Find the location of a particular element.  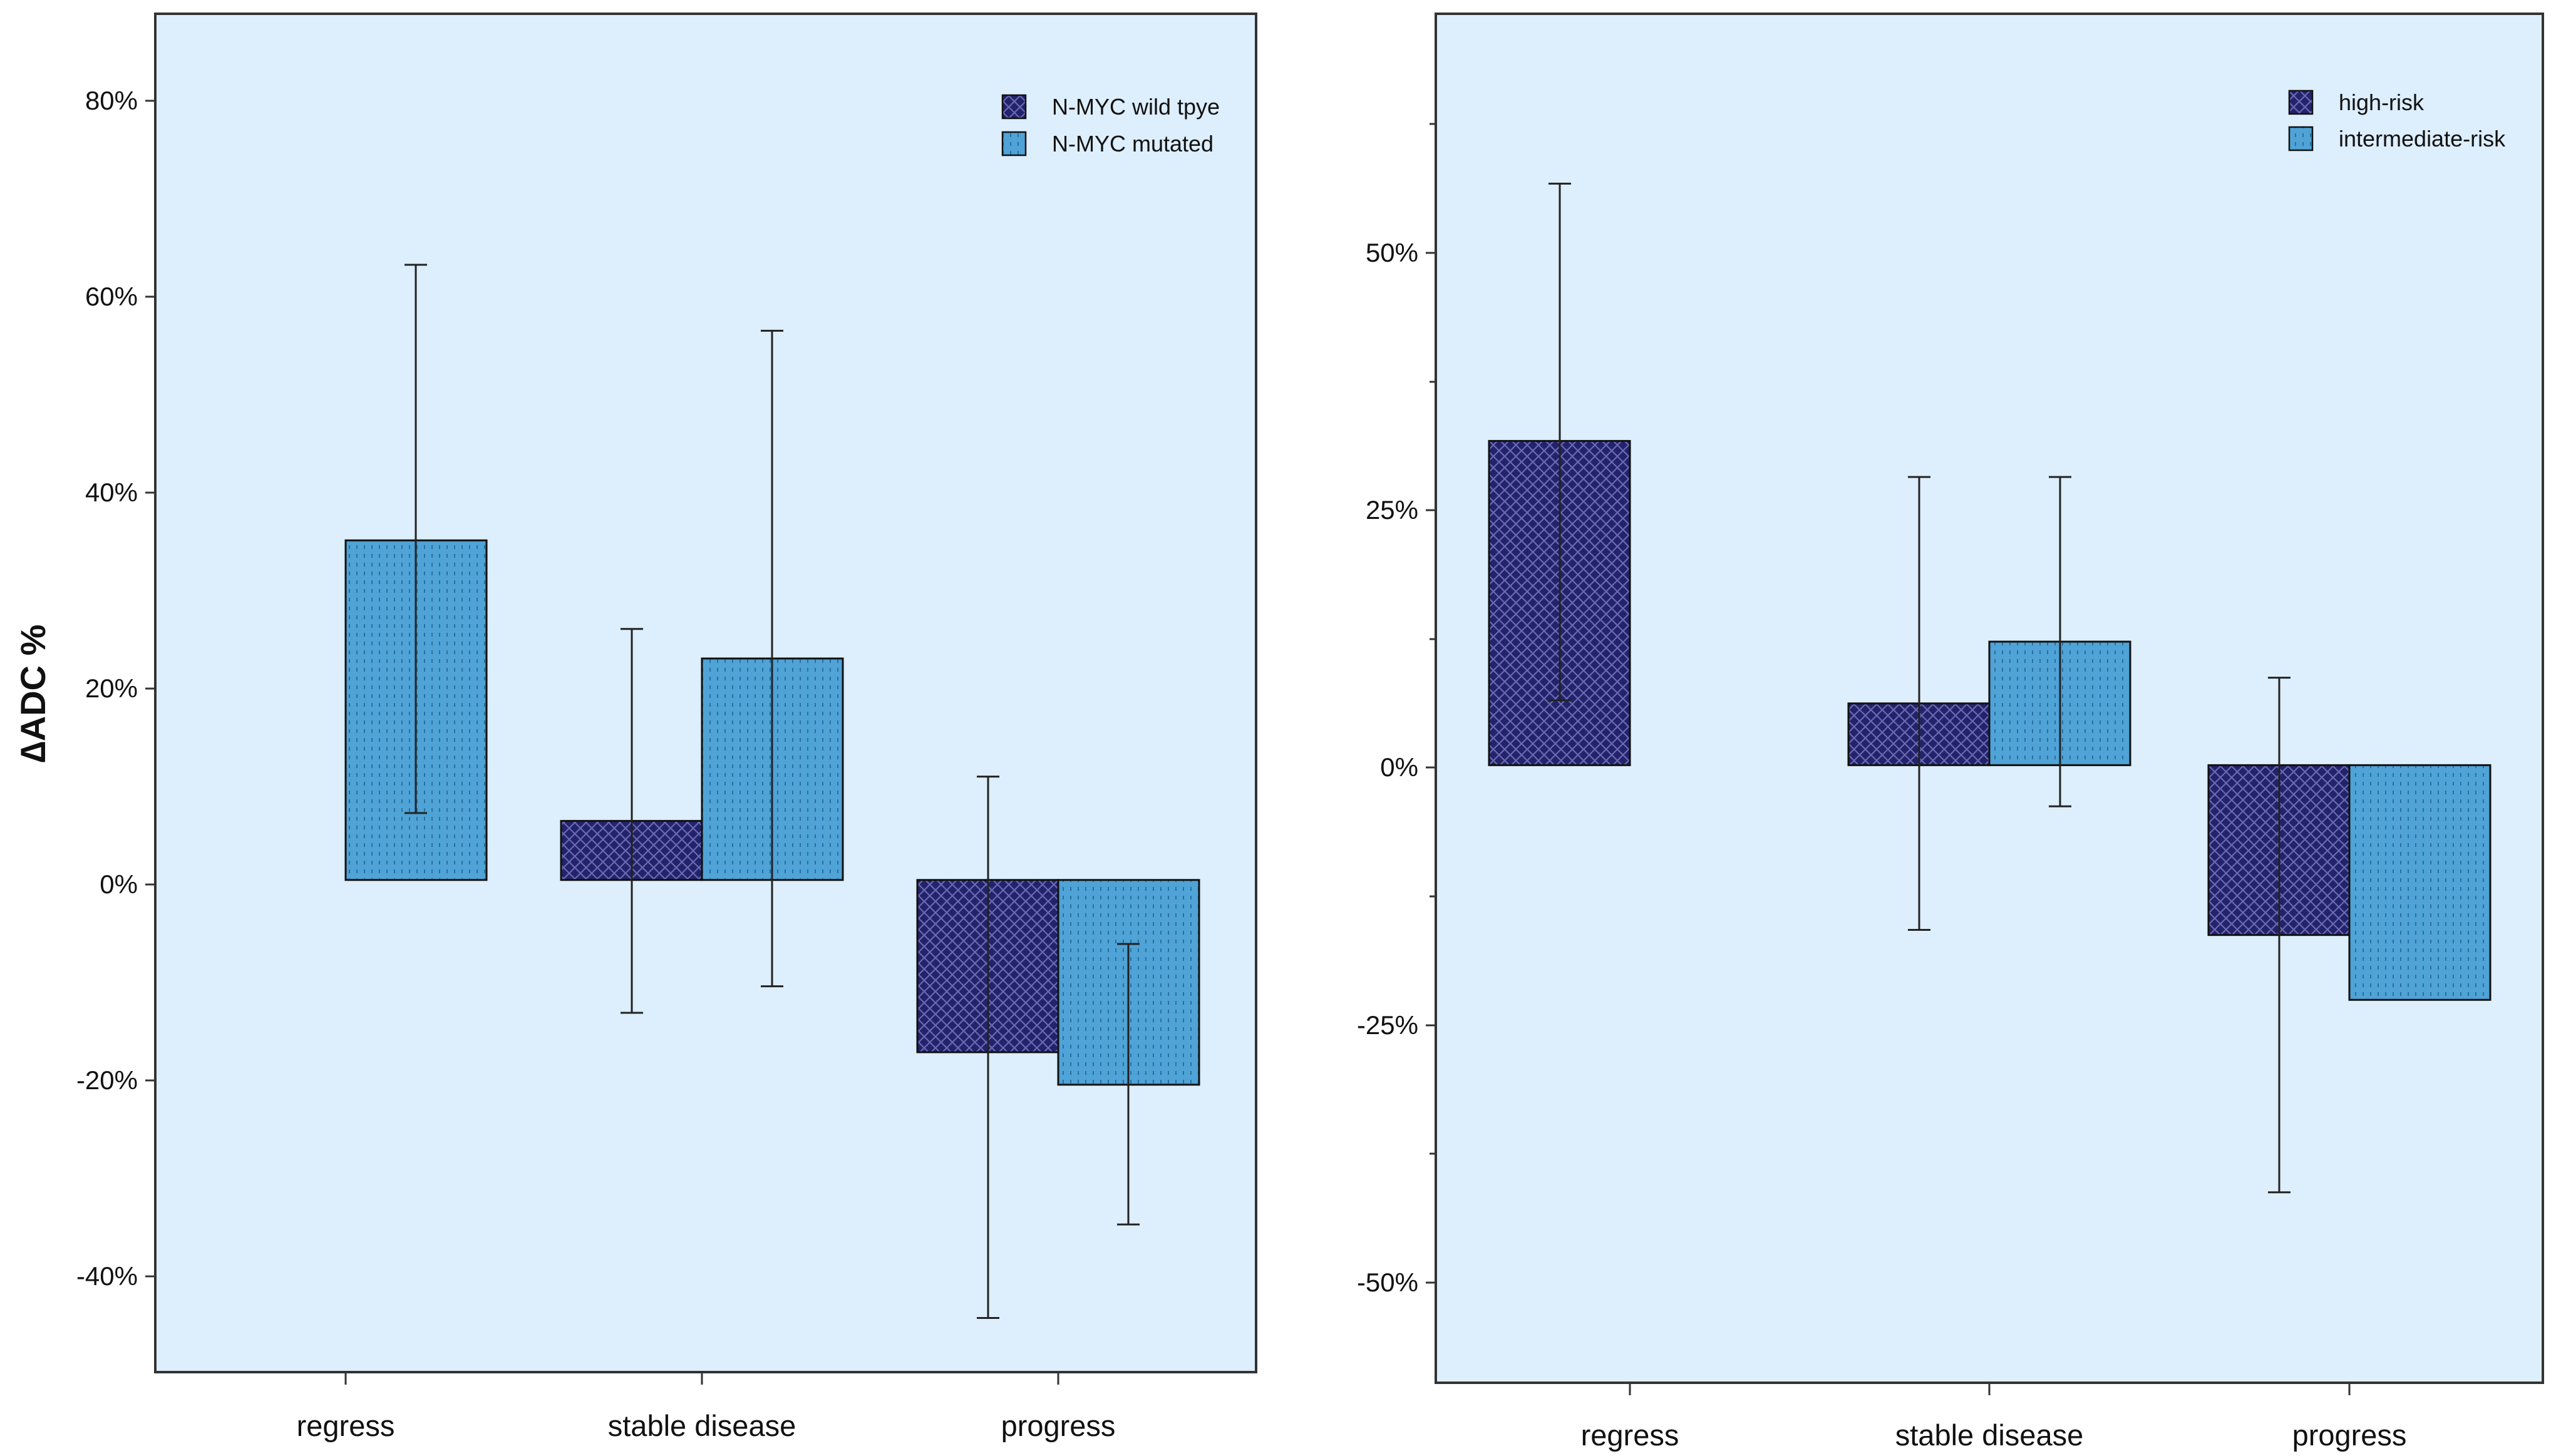

y-tick-label: -25% is located at coordinates (1387, 1025).